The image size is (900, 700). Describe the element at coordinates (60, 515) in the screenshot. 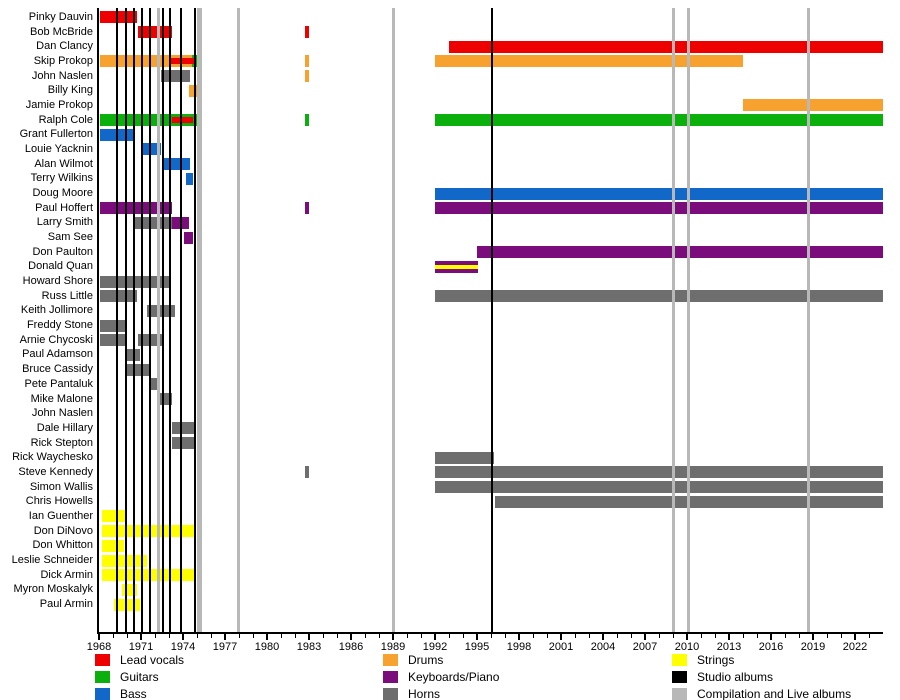

I see `member-label: Ian Guenther` at that location.